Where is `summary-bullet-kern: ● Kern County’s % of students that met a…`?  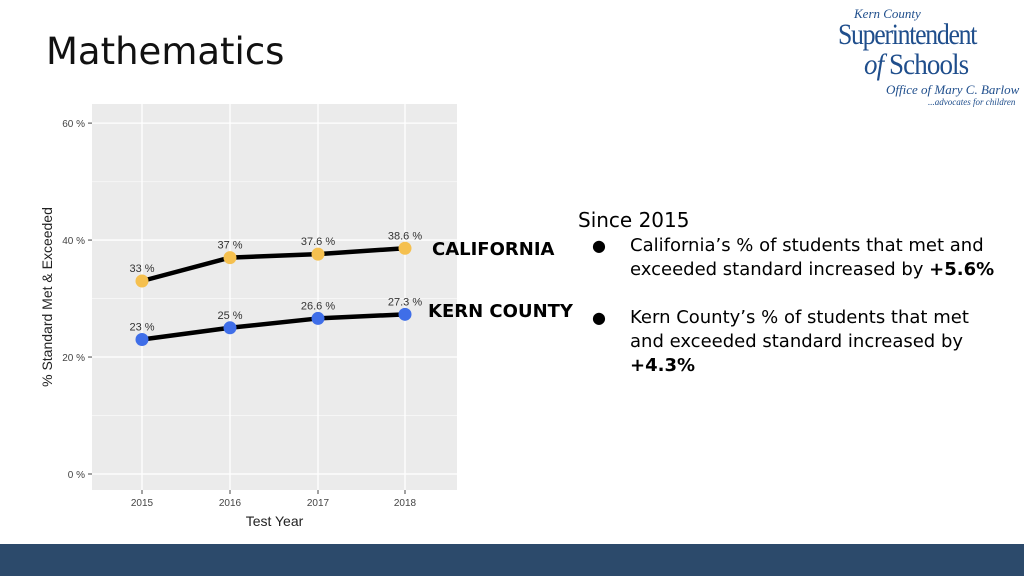 summary-bullet-kern: ● Kern County’s % of students that met a… is located at coordinates (793, 342).